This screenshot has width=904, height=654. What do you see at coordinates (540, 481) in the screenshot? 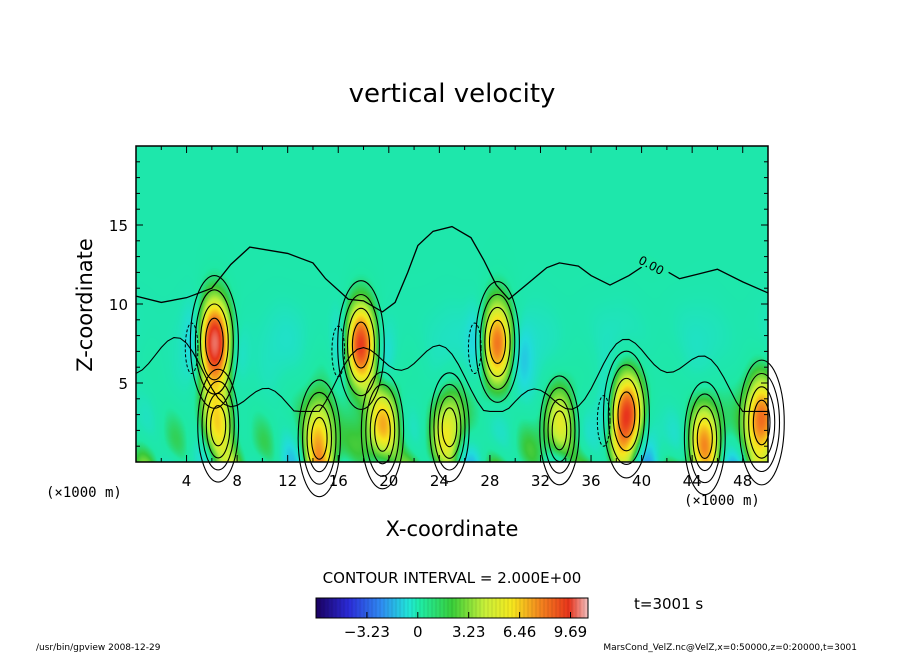
I see `x-tick-label: 32` at bounding box center [540, 481].